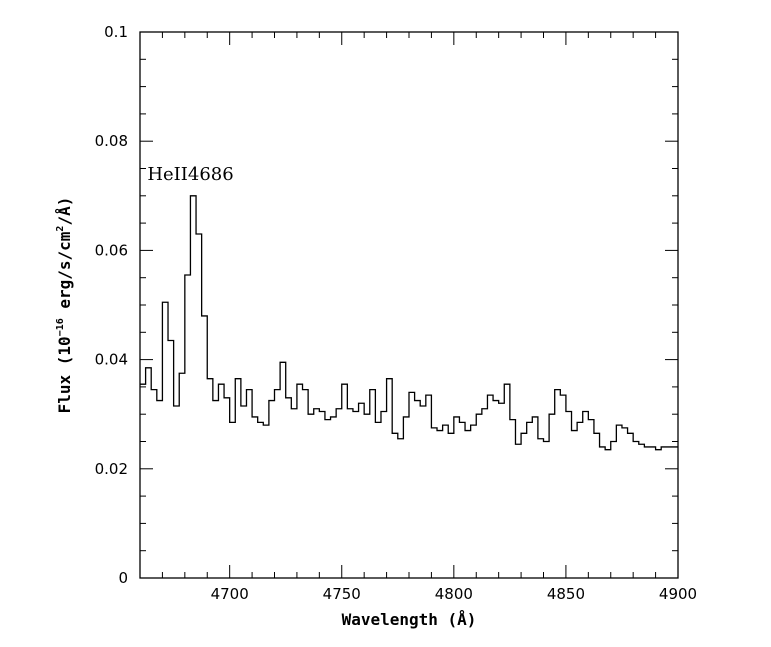  Describe the element at coordinates (111, 141) in the screenshot. I see `y-tick-label: 0.08` at that location.